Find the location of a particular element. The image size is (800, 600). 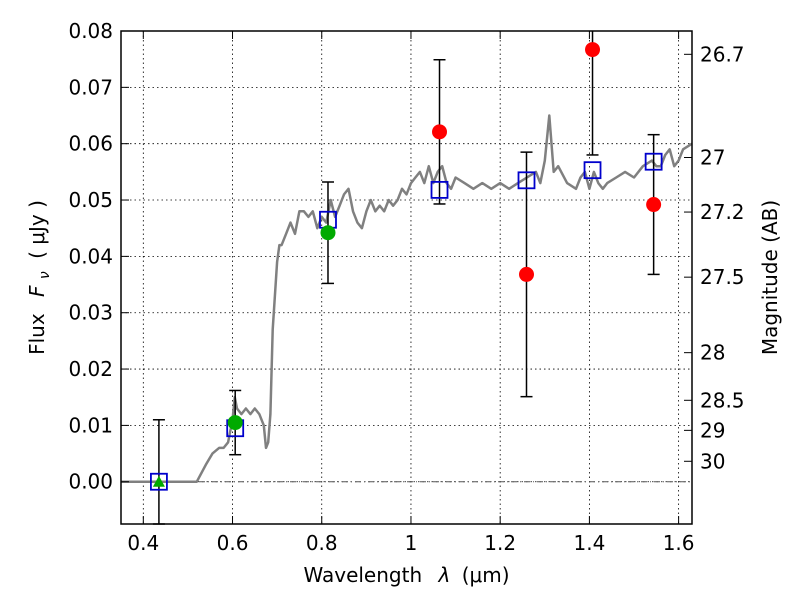

y-tick-label: 0.05 is located at coordinates (90, 200).